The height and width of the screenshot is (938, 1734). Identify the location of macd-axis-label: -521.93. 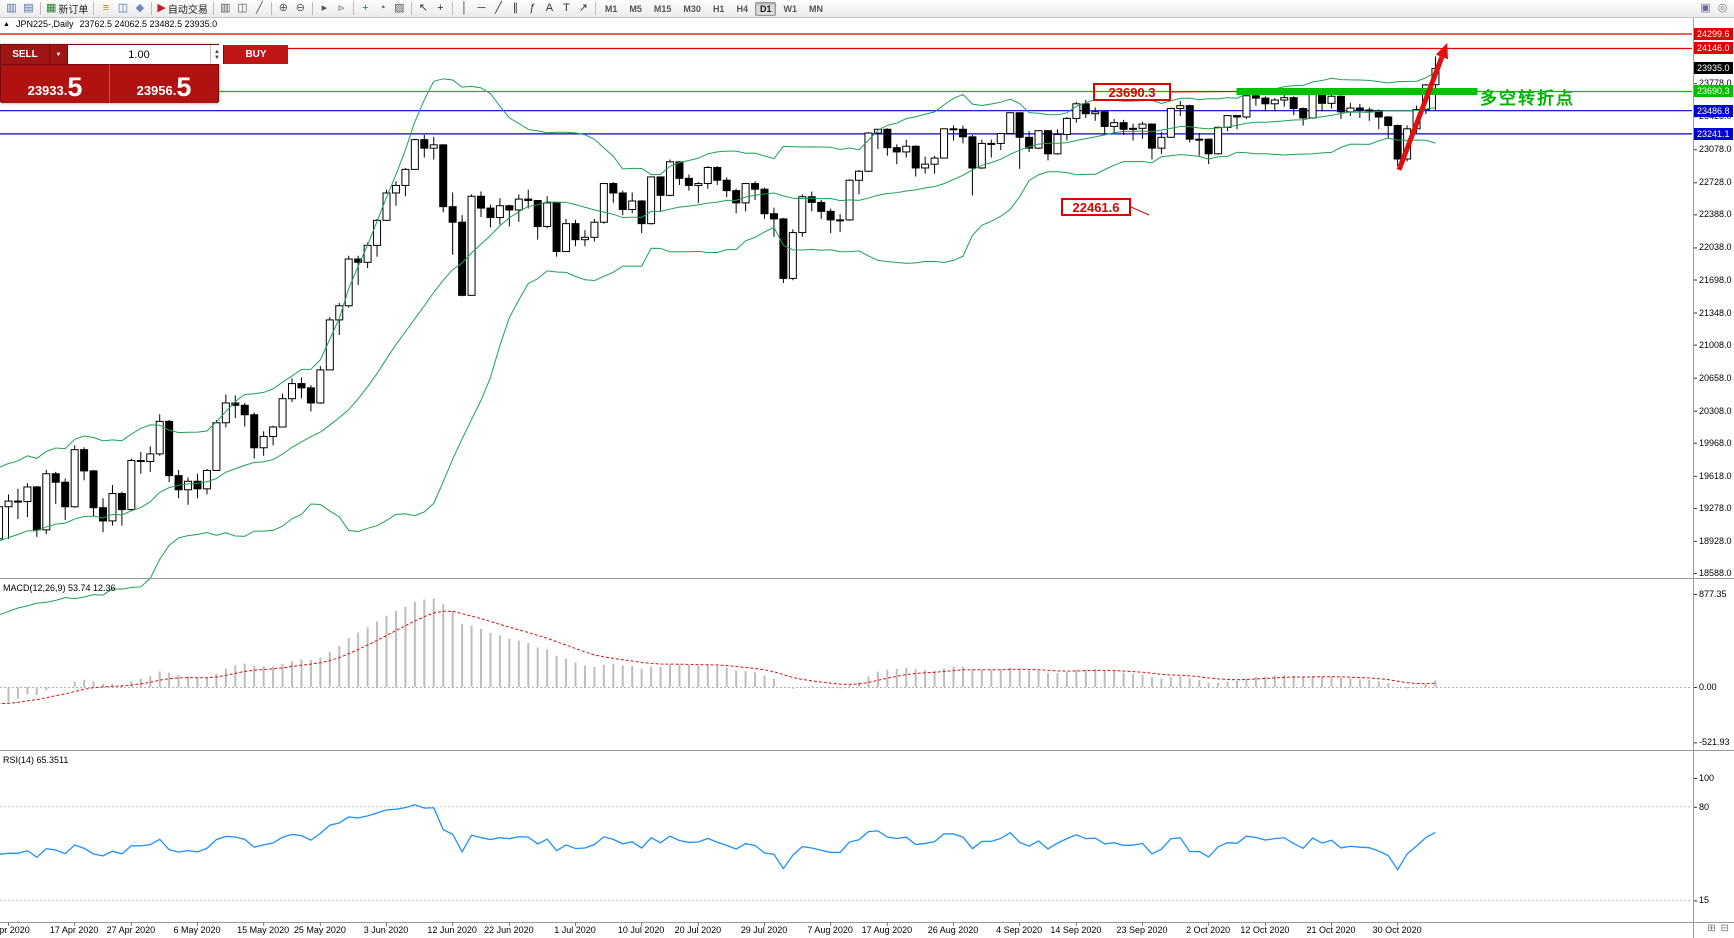
(1714, 742).